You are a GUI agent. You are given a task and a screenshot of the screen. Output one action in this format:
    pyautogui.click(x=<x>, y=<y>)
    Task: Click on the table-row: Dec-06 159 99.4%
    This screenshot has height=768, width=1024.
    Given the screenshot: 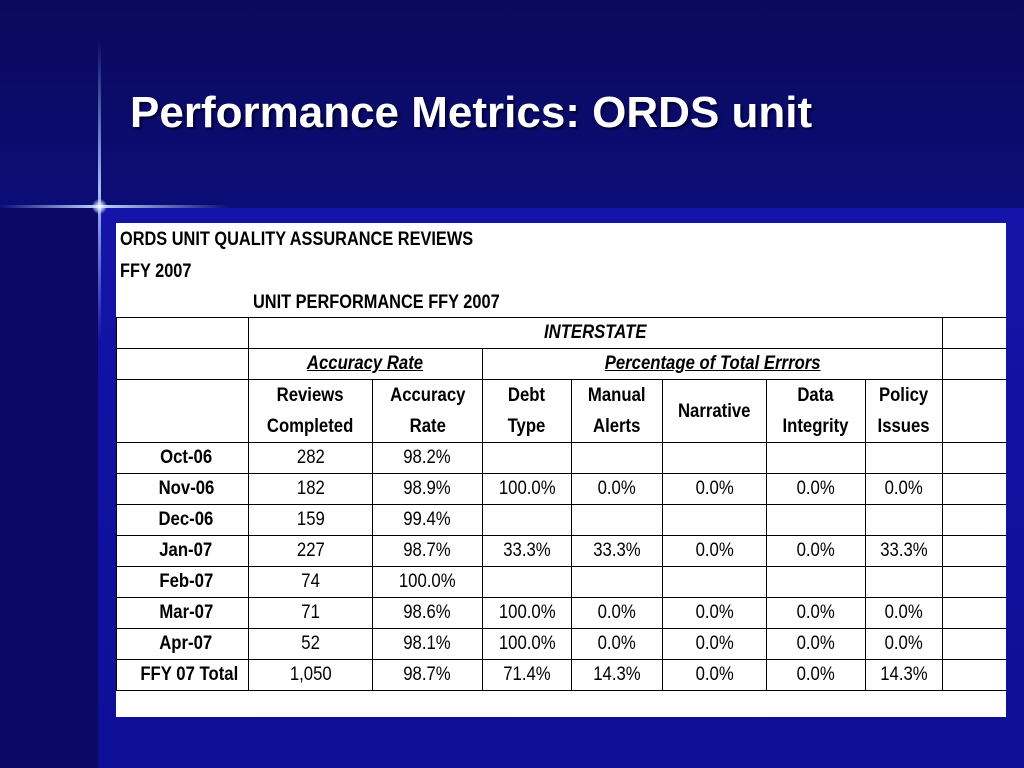 What is the action you would take?
    pyautogui.click(x=561, y=520)
    